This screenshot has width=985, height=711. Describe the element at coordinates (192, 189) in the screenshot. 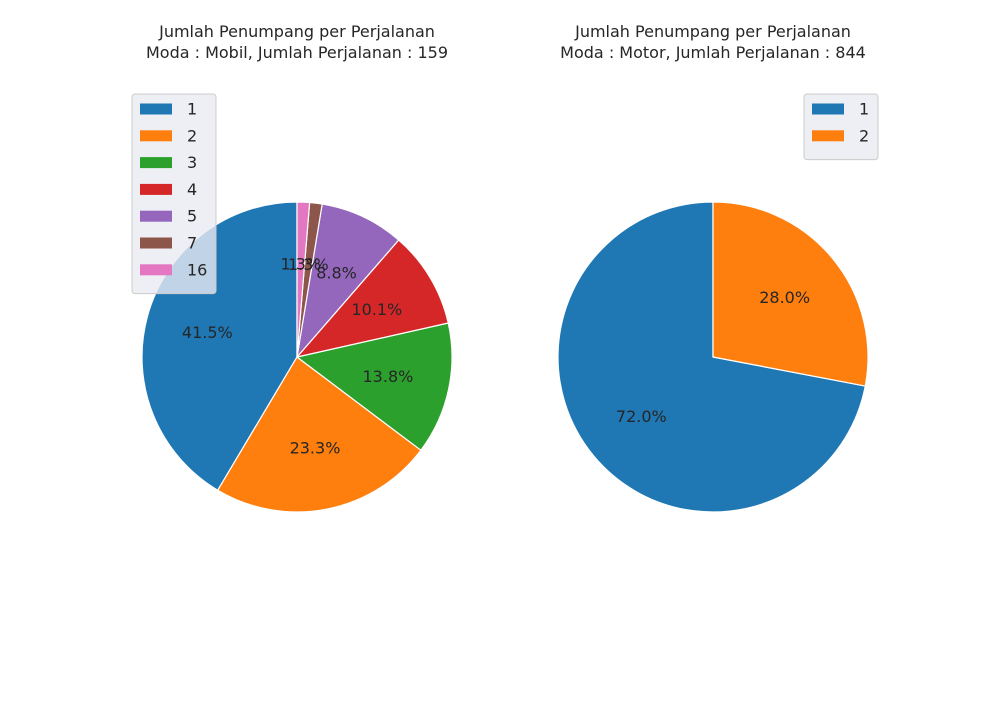

I see `legend-label-4: 4` at that location.